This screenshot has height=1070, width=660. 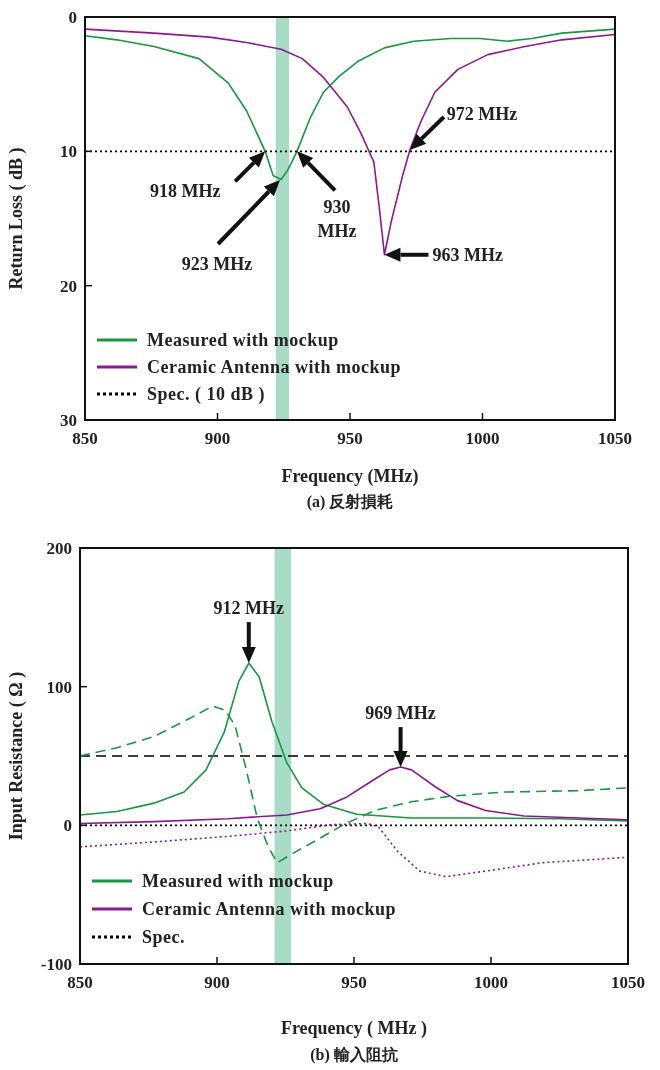 I want to click on text: (a) 反射損耗, so click(x=350, y=502).